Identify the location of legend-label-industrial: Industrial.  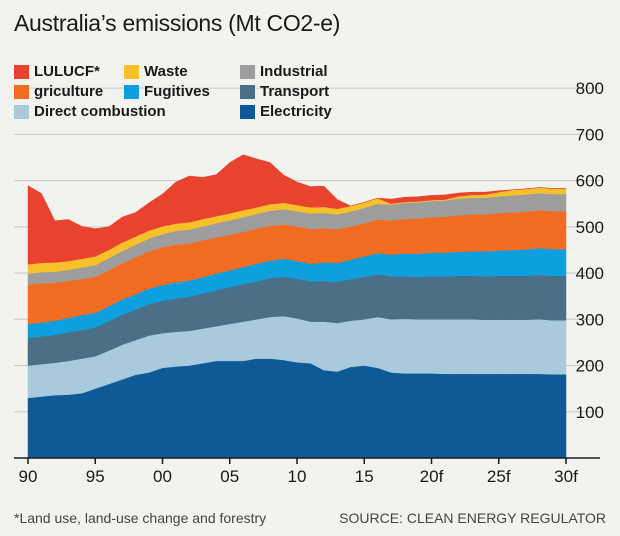
(294, 71).